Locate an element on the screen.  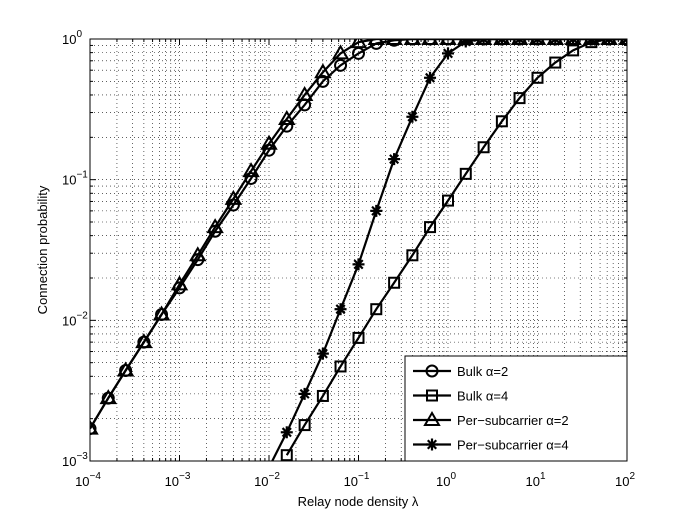
legend-item: Bulk α=4 is located at coordinates (460, 396).